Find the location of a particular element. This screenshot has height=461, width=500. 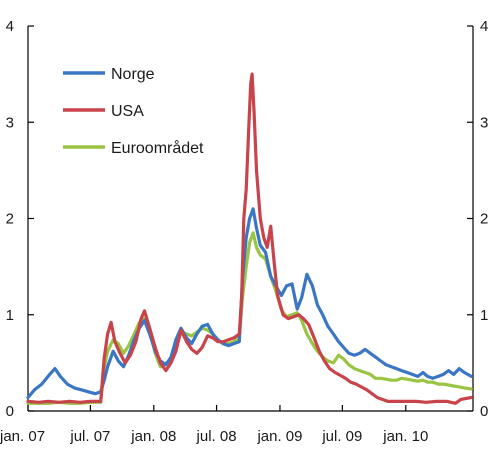

y-tick-label-right: 1 is located at coordinates (484, 315).